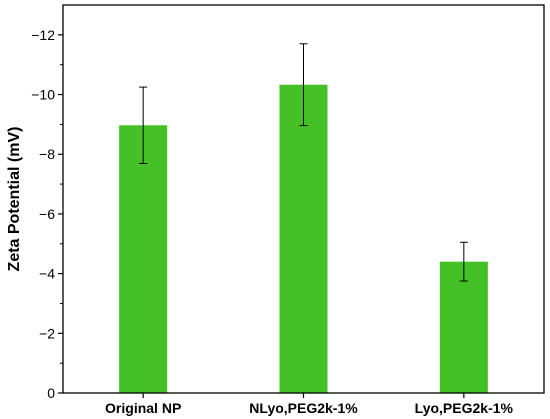 Image resolution: width=550 pixels, height=419 pixels. What do you see at coordinates (14, 199) in the screenshot?
I see `y-axis-title: Zeta Potential (mV)` at bounding box center [14, 199].